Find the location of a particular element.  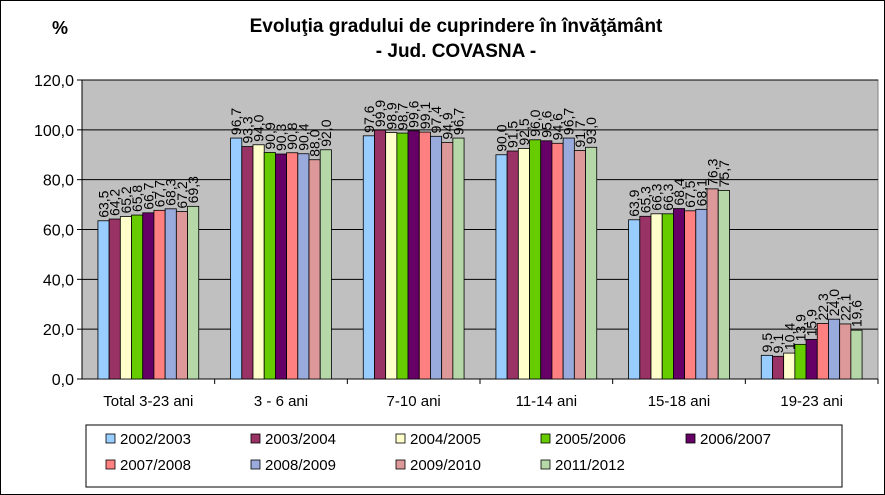

data-label: 67,5 is located at coordinates (690, 193).